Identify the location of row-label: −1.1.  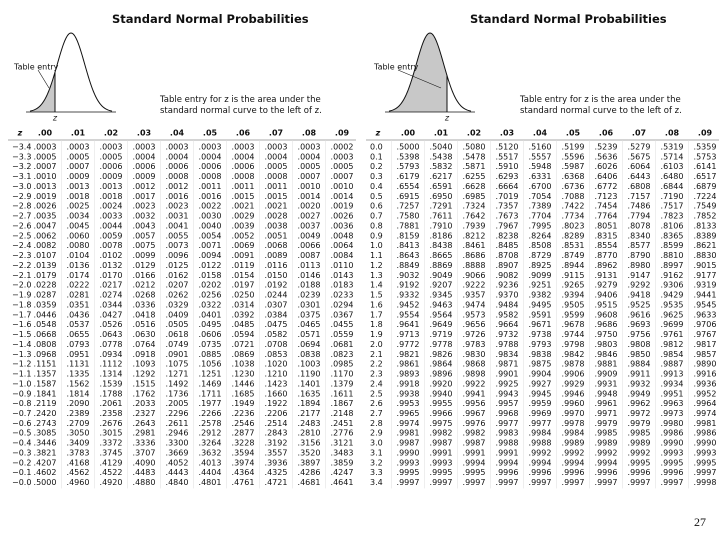
(21, 374).